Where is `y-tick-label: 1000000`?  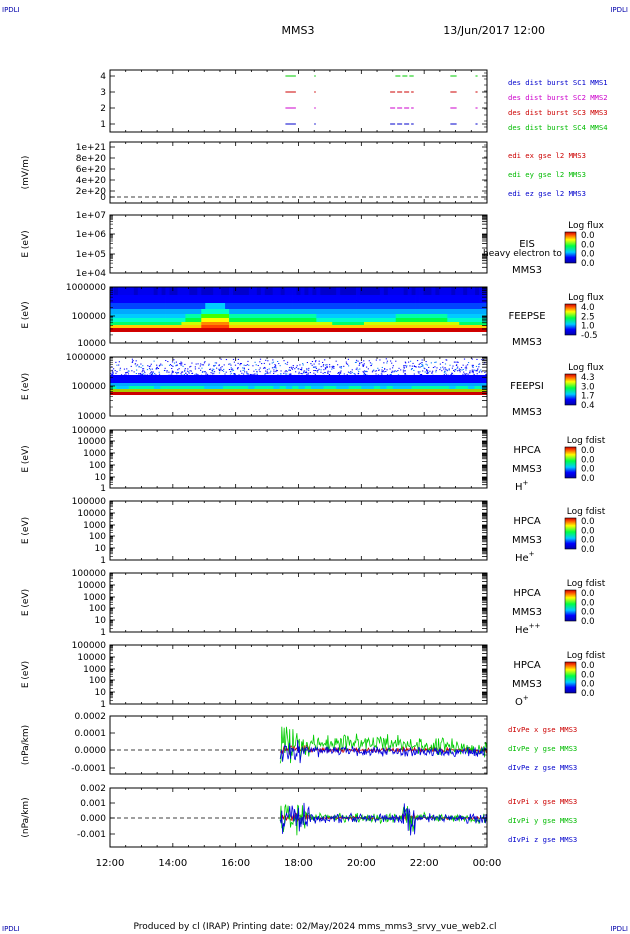
y-tick-label: 1000000 is located at coordinates (86, 358).